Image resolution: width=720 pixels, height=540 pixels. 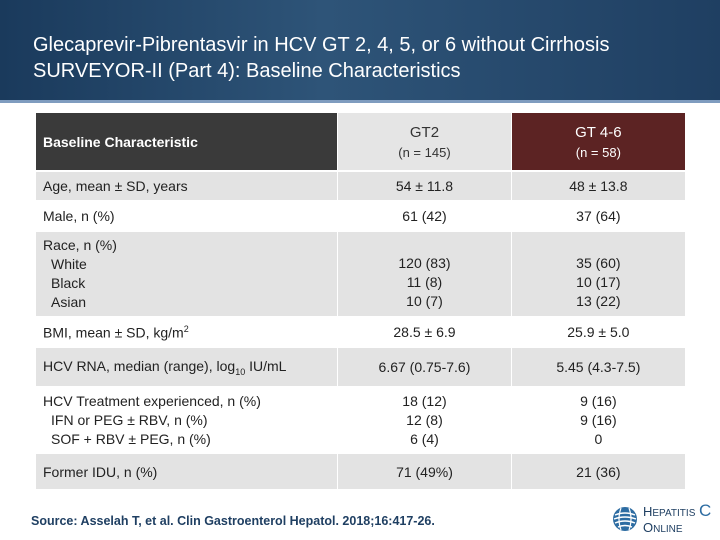 What do you see at coordinates (186, 328) in the screenshot?
I see `row-label-sup: 2` at bounding box center [186, 328].